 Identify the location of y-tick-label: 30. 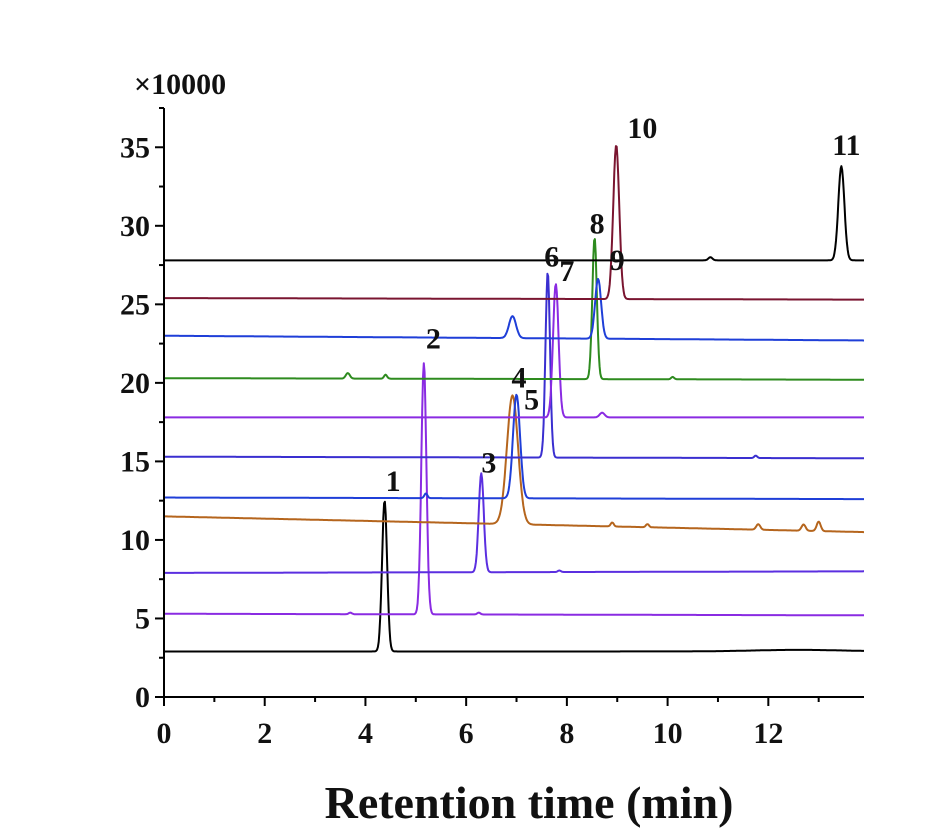
(135, 226).